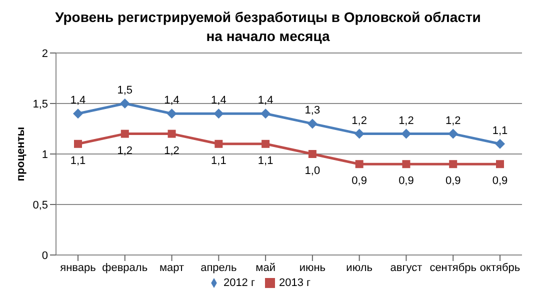 The image size is (536, 289). Describe the element at coordinates (312, 171) in the screenshot. I see `data-label: 1,0` at that location.